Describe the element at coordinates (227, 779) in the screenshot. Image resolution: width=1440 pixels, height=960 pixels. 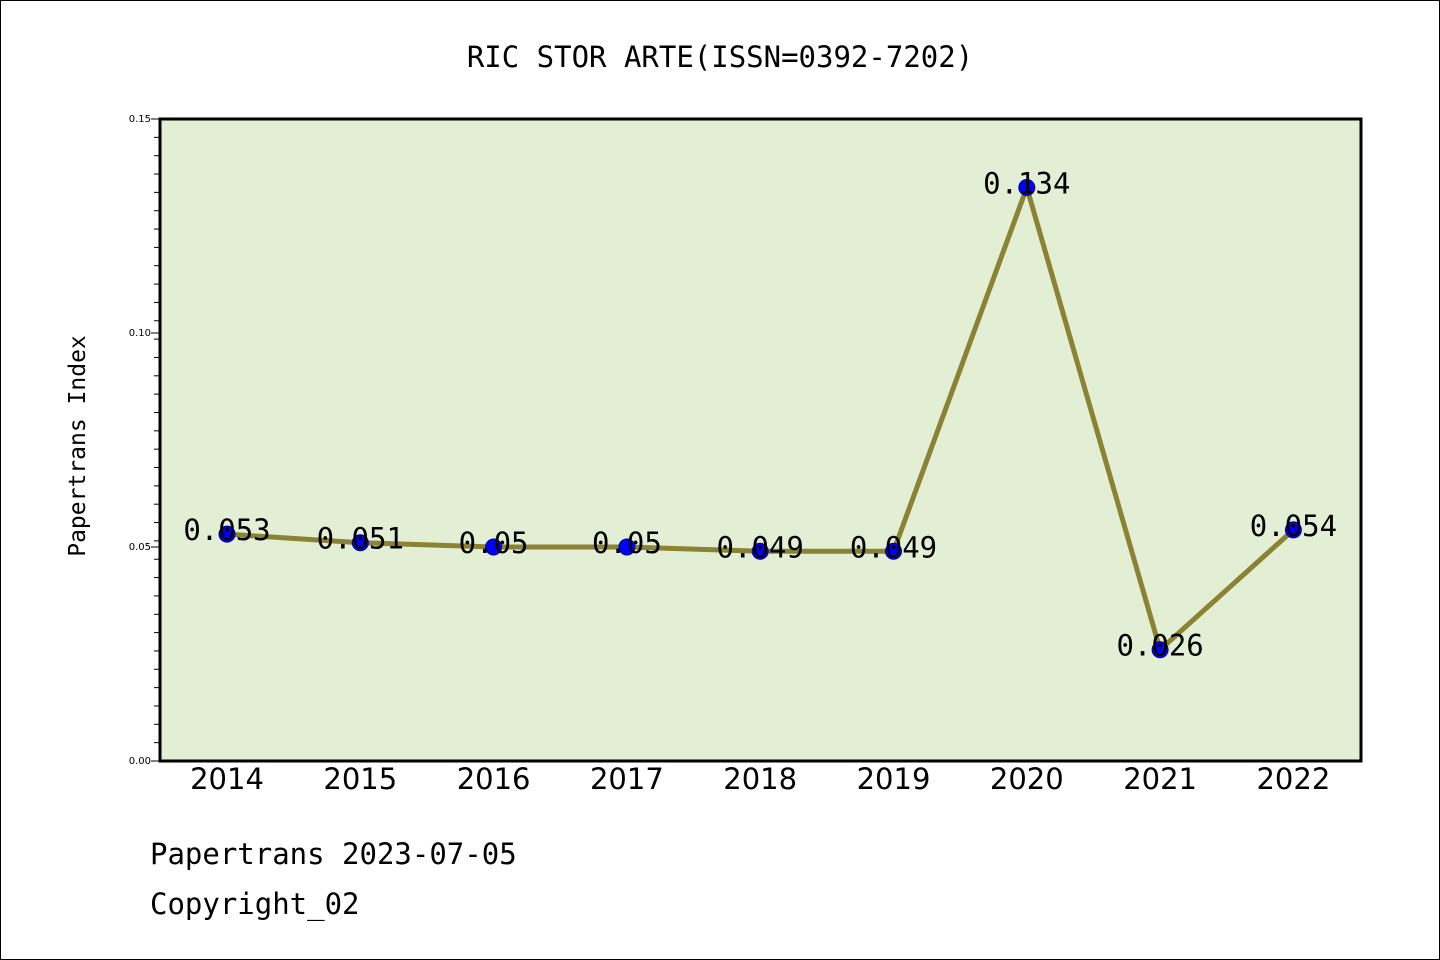
I see `x-tick-label: 2014` at that location.